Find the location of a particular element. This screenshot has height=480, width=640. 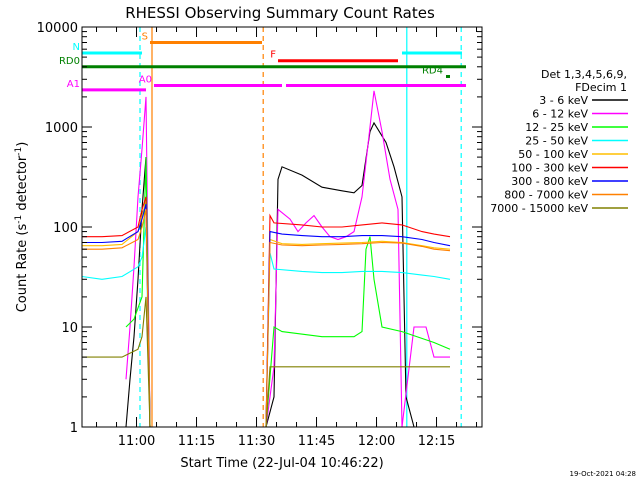

y-axis-label-exp2: -1 is located at coordinates (19, 151).